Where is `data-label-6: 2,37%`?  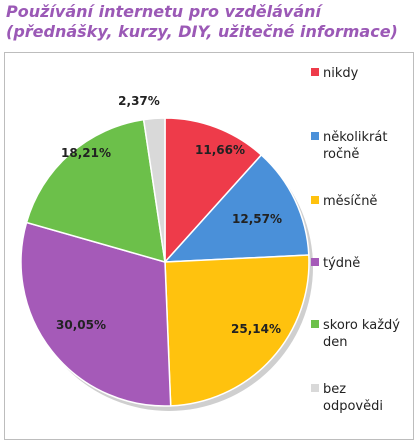
data-label-6: 2,37% is located at coordinates (139, 101).